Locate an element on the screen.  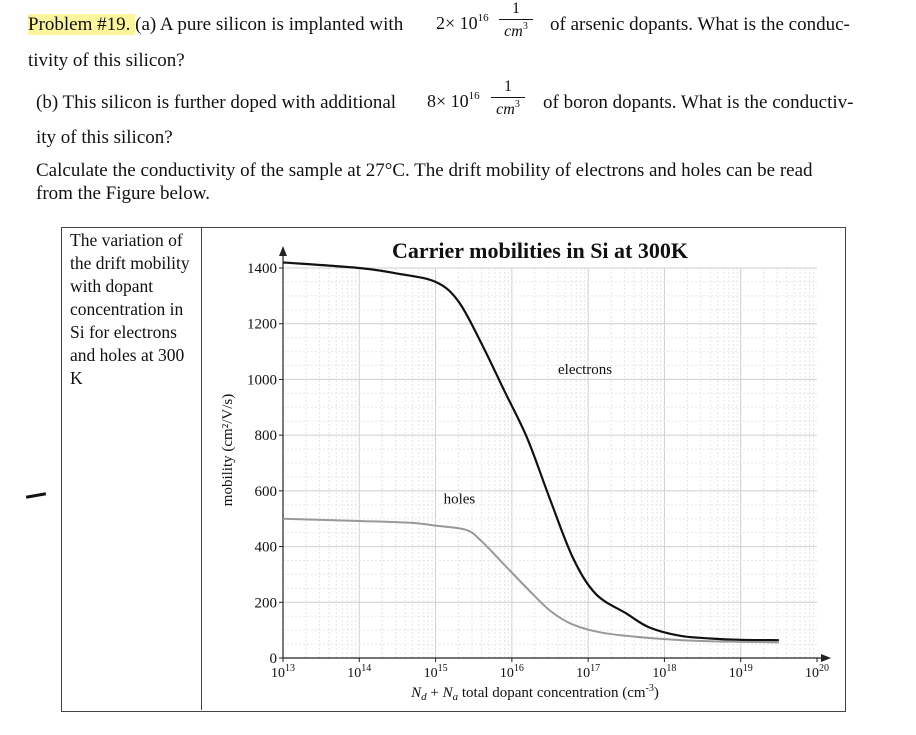
y-axis-arrow is located at coordinates (283, 251).